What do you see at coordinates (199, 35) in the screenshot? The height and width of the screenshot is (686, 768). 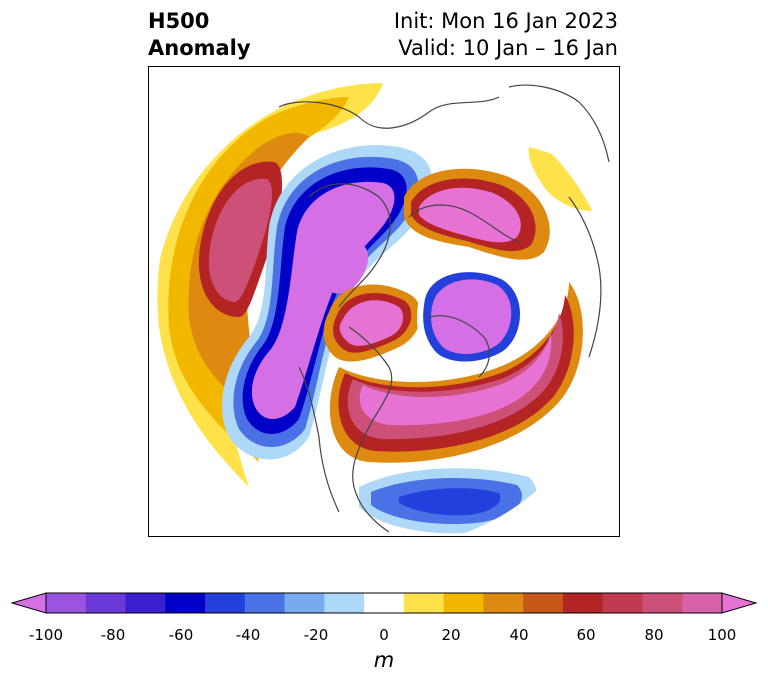 I see `chart-title: H500 Anomaly` at bounding box center [199, 35].